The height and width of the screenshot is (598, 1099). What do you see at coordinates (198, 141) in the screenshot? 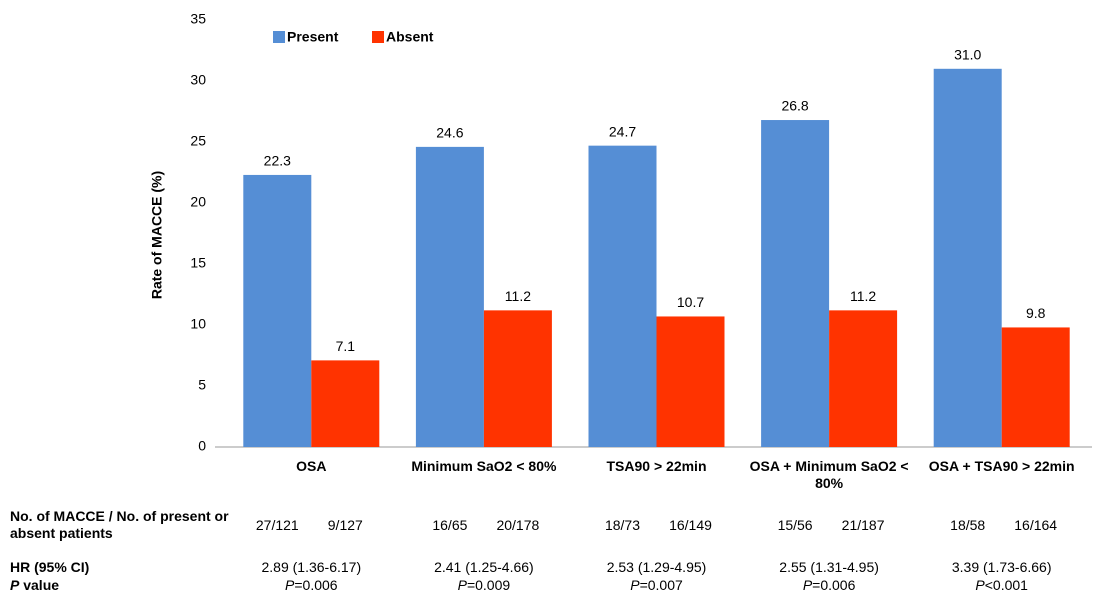
I see `y-tick-label: 25` at bounding box center [198, 141].